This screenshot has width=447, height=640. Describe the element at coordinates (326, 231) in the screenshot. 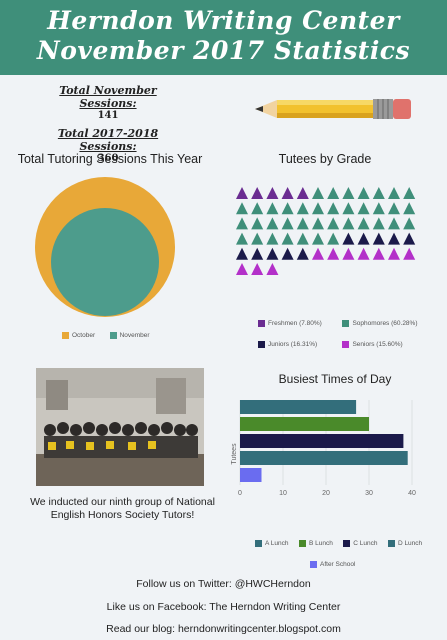

I see `grade-pictograph` at that location.